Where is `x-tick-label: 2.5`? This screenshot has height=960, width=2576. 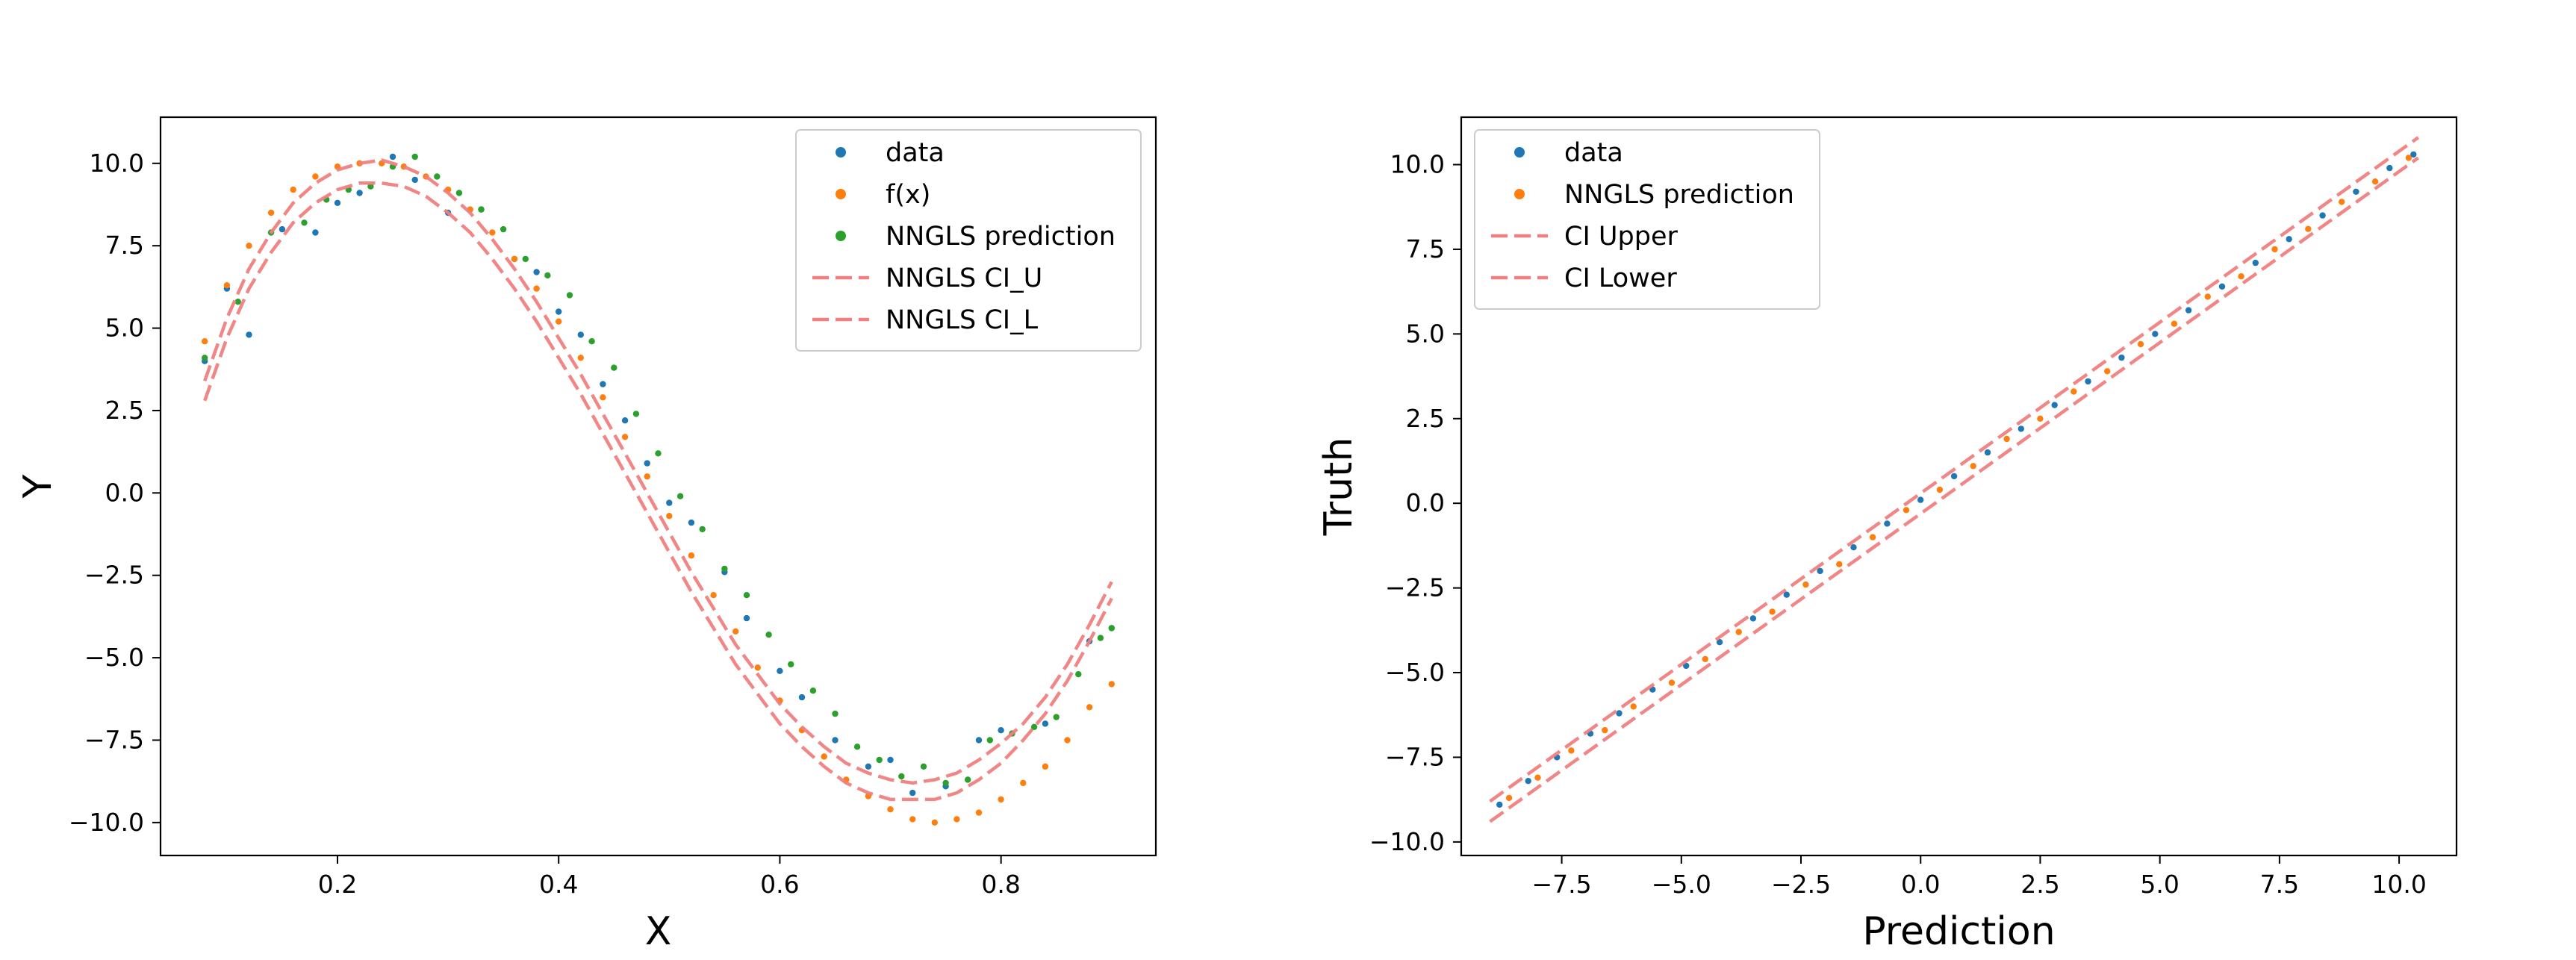 x-tick-label: 2.5 is located at coordinates (2039, 884).